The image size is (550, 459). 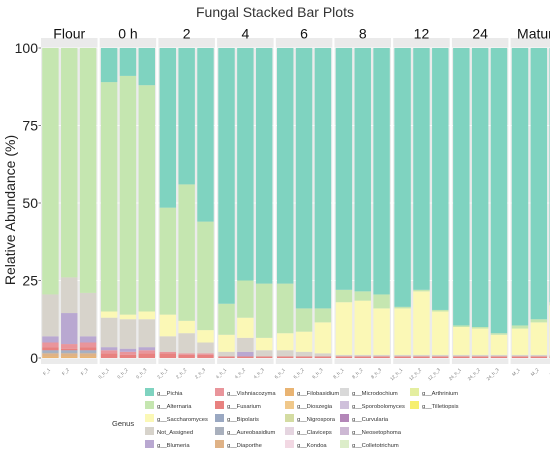 What do you see at coordinates (310, 418) in the screenshot?
I see `legend-item: g__Nigrospora` at bounding box center [310, 418].